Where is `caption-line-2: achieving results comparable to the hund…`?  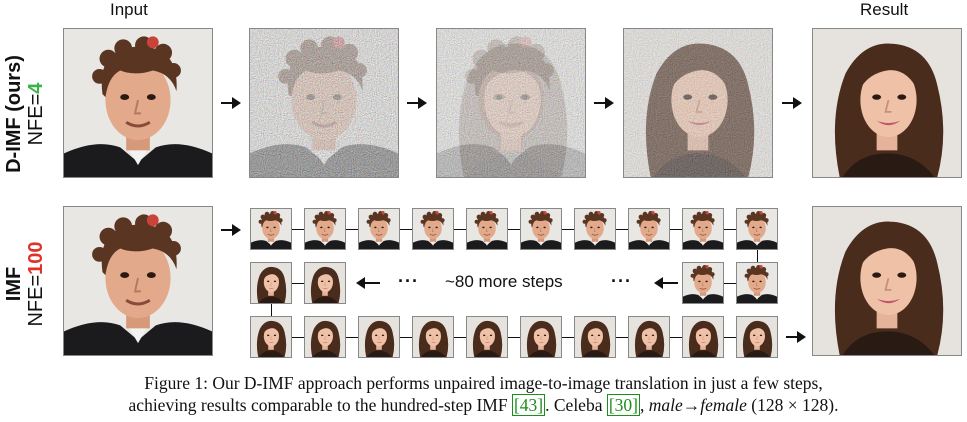
caption-line-2: achieving results comparable to the hund… is located at coordinates (483, 405).